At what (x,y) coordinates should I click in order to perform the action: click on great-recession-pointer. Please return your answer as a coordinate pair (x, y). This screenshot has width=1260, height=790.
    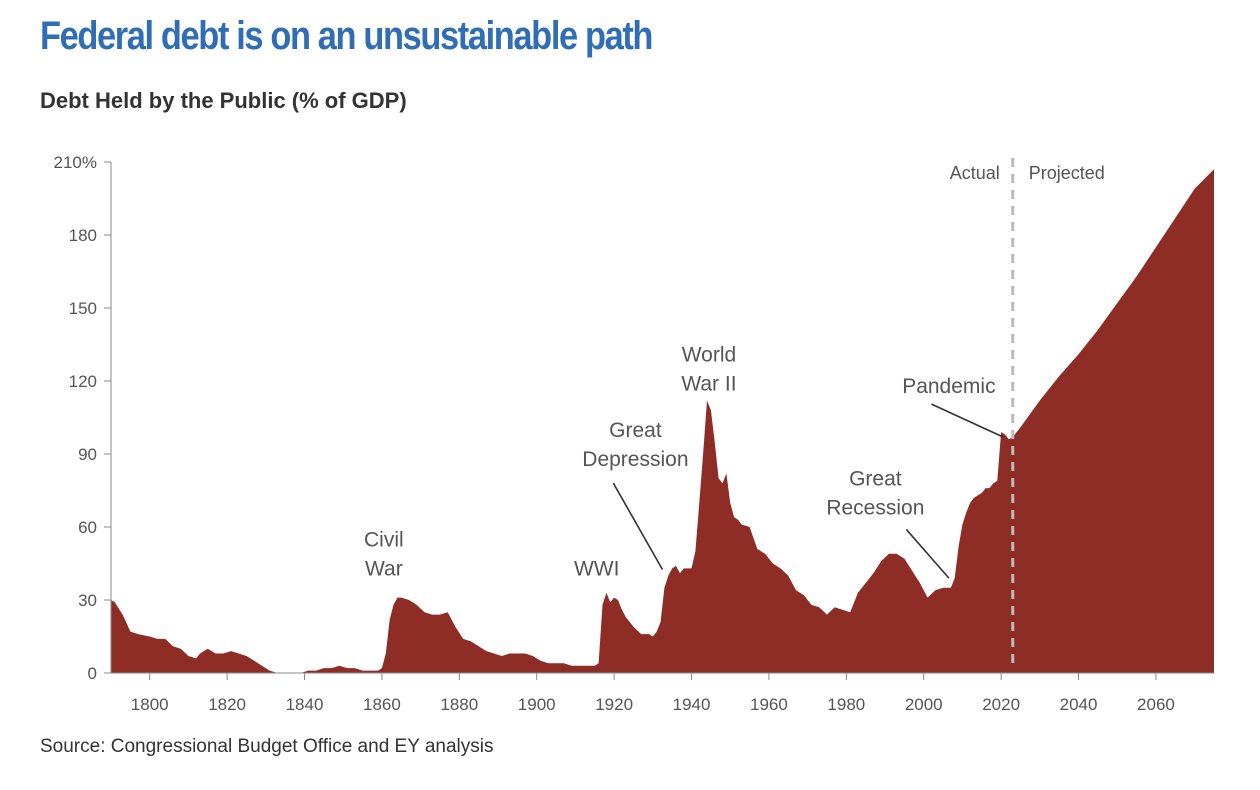
    Looking at the image, I should click on (927, 553).